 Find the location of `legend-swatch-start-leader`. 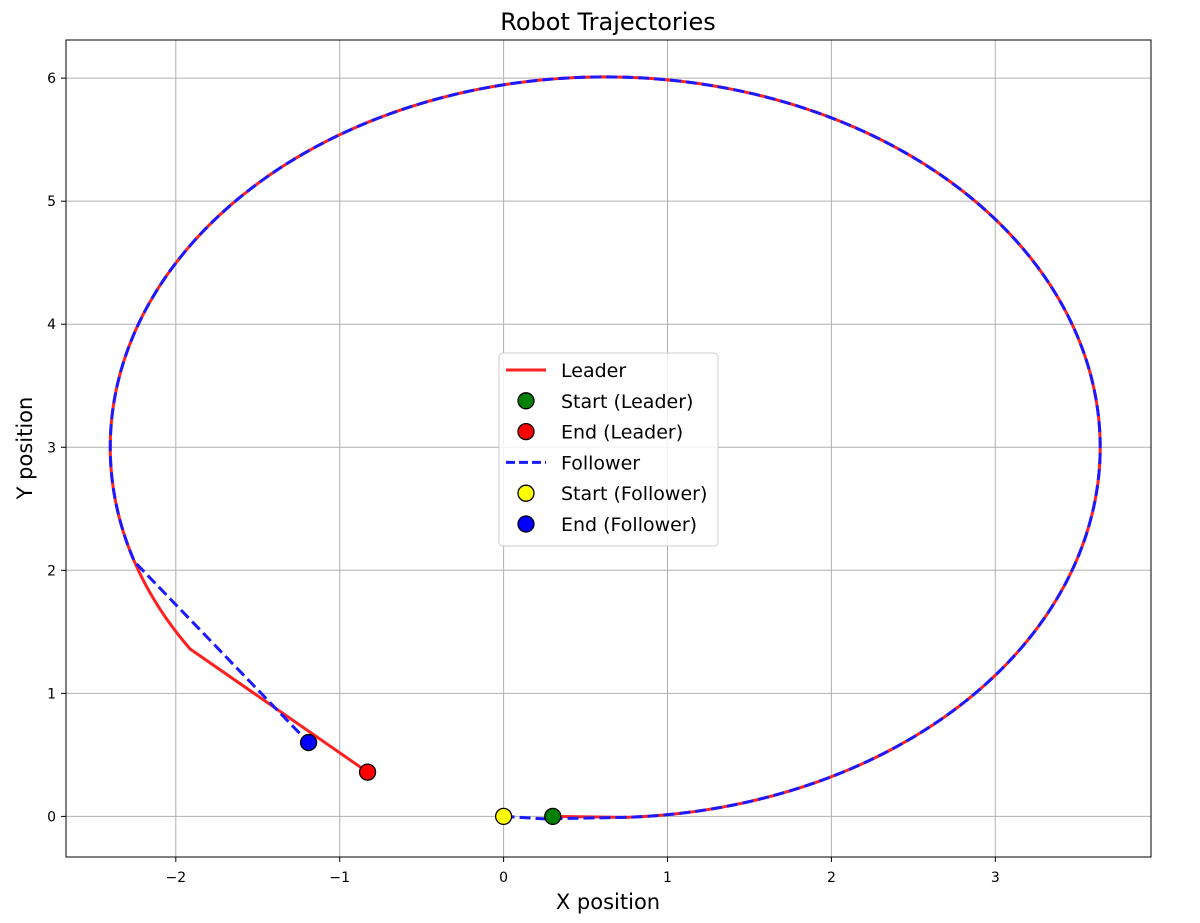

legend-swatch-start-leader is located at coordinates (526, 401).